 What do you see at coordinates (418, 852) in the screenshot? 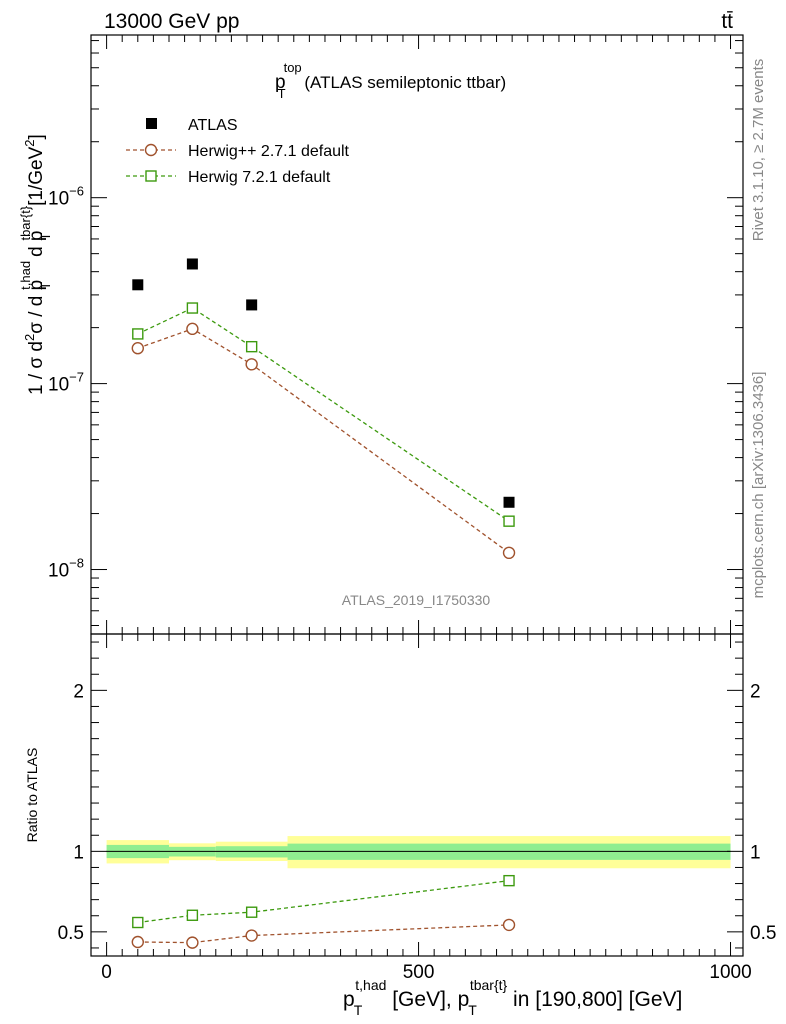
I see `ratio-uncertainty-bands` at bounding box center [418, 852].